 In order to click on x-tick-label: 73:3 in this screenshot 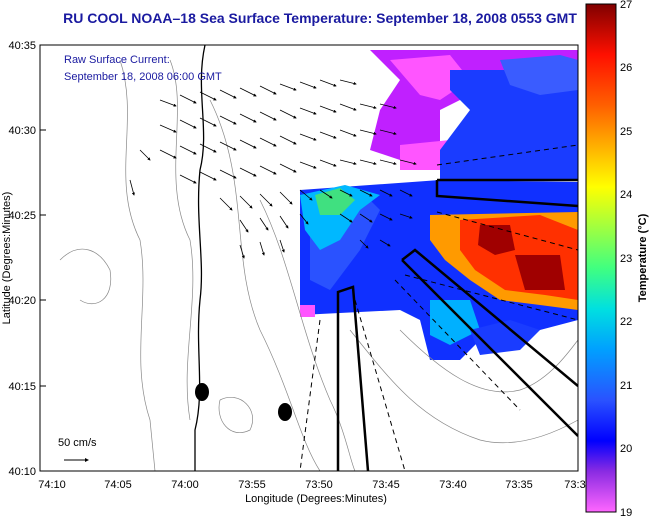, I will do `click(574, 485)`.